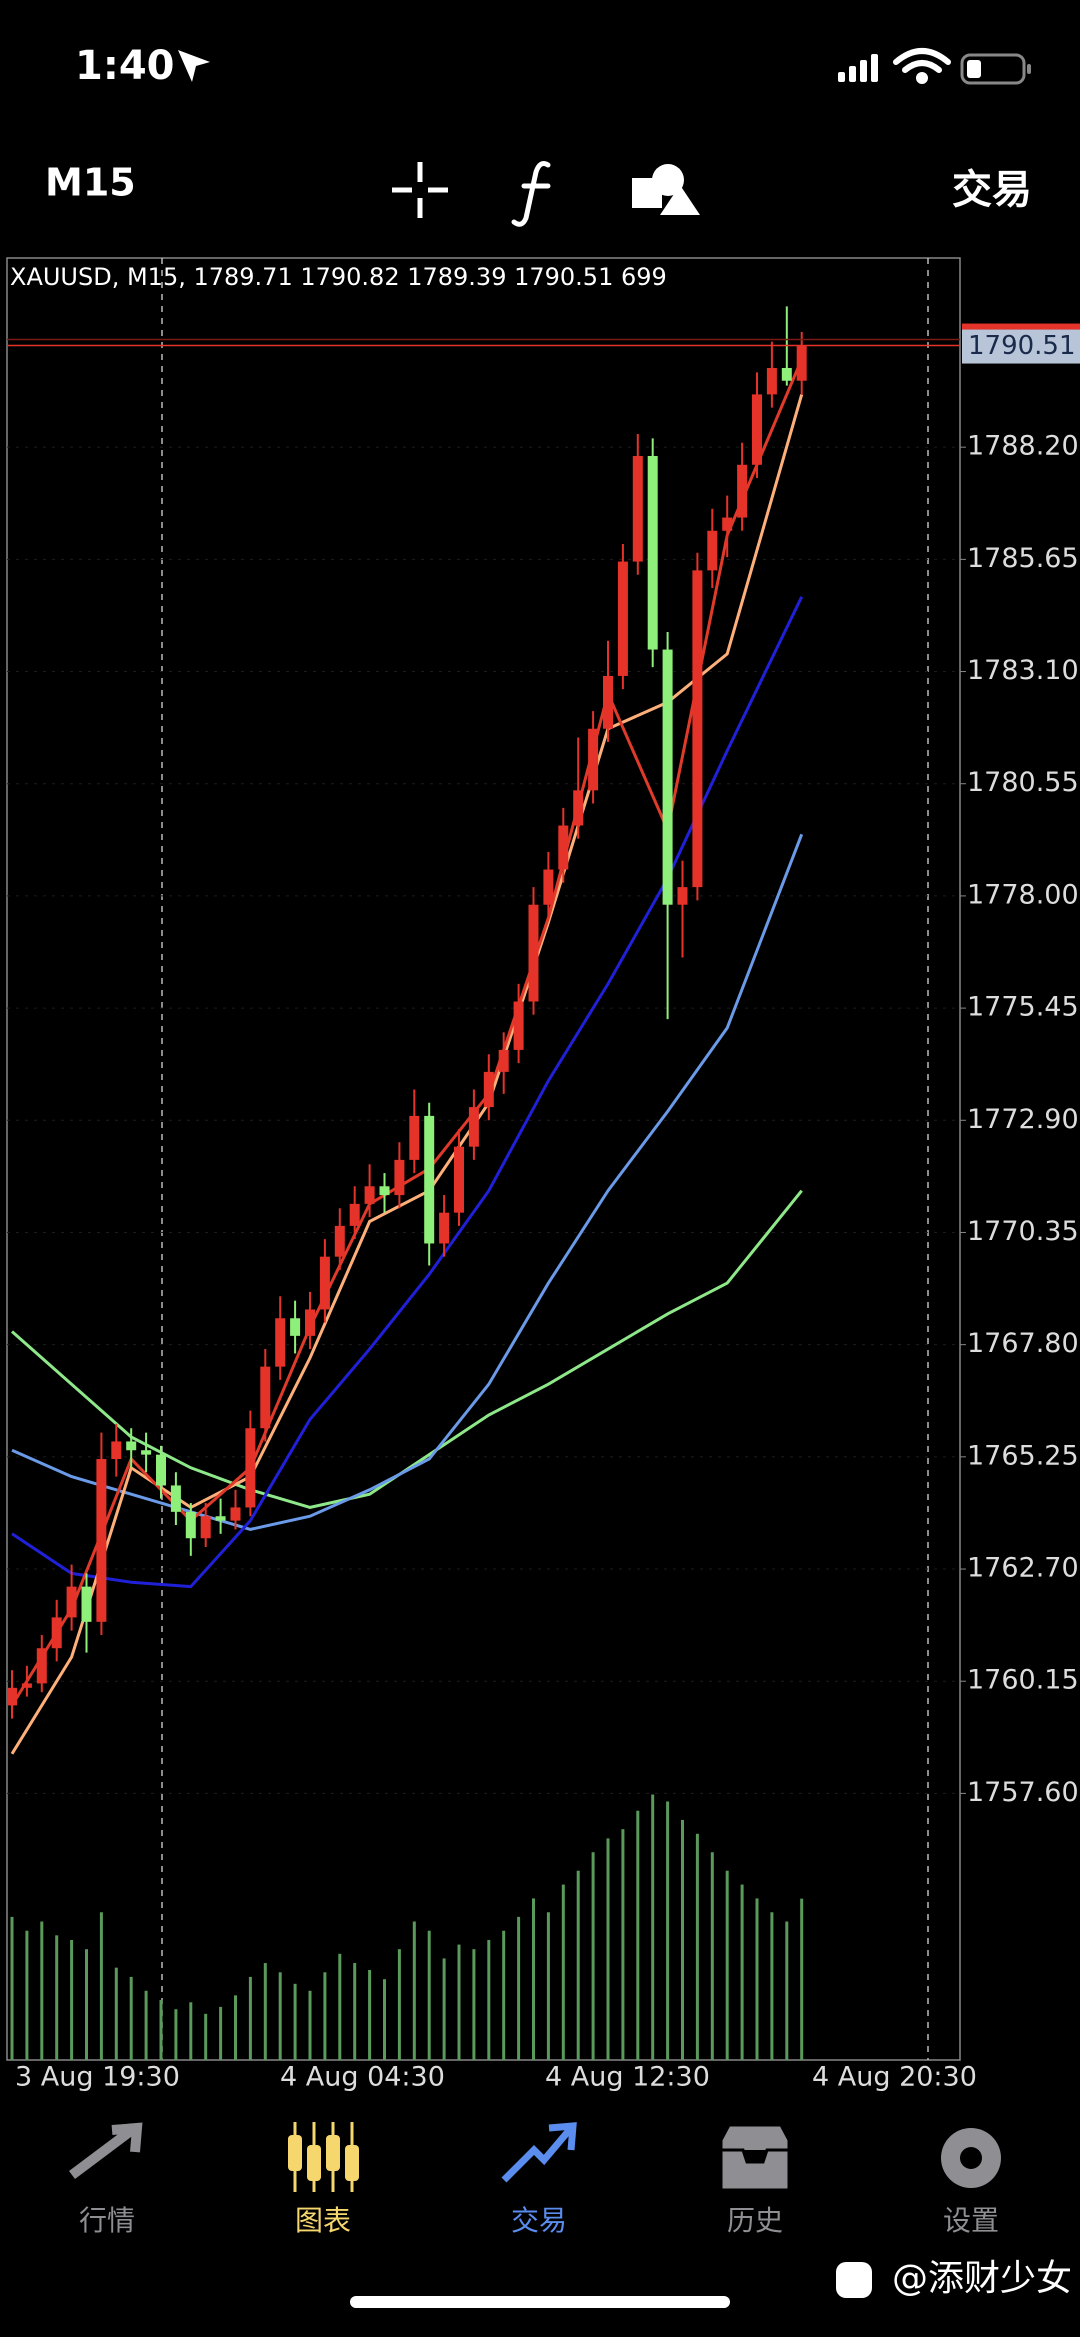 The width and height of the screenshot is (1080, 2337). What do you see at coordinates (1023, 558) in the screenshot?
I see `y-tick-label: 1785.65` at bounding box center [1023, 558].